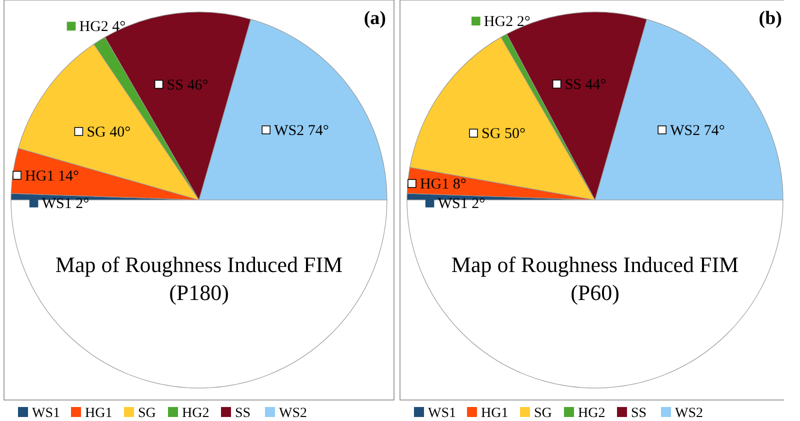 The width and height of the screenshot is (800, 421). What do you see at coordinates (375, 18) in the screenshot?
I see `chart-title: (a)` at bounding box center [375, 18].